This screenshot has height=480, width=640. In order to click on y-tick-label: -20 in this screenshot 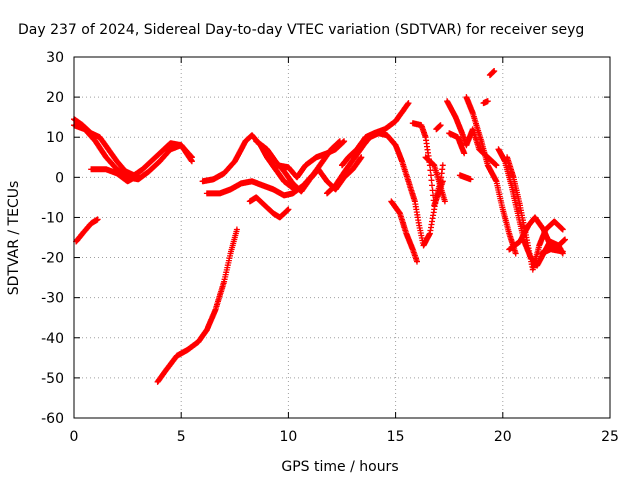, I will do `click(52, 259)`.